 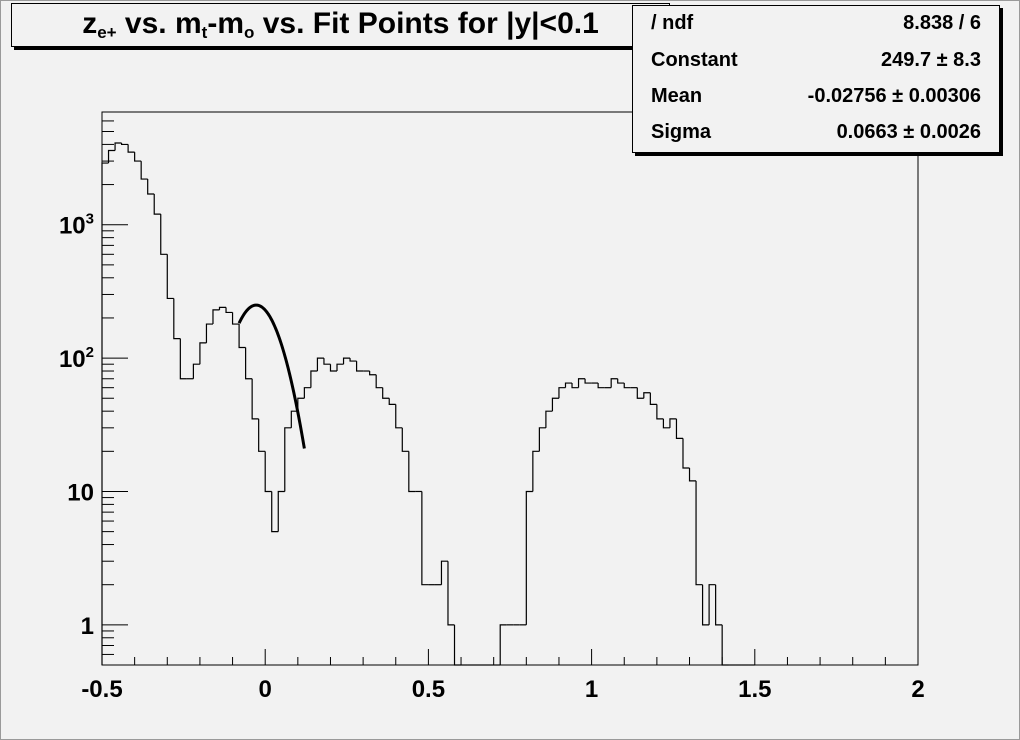 What do you see at coordinates (942, 23) in the screenshot?
I see `stats-value: 8.838 / 6` at bounding box center [942, 23].